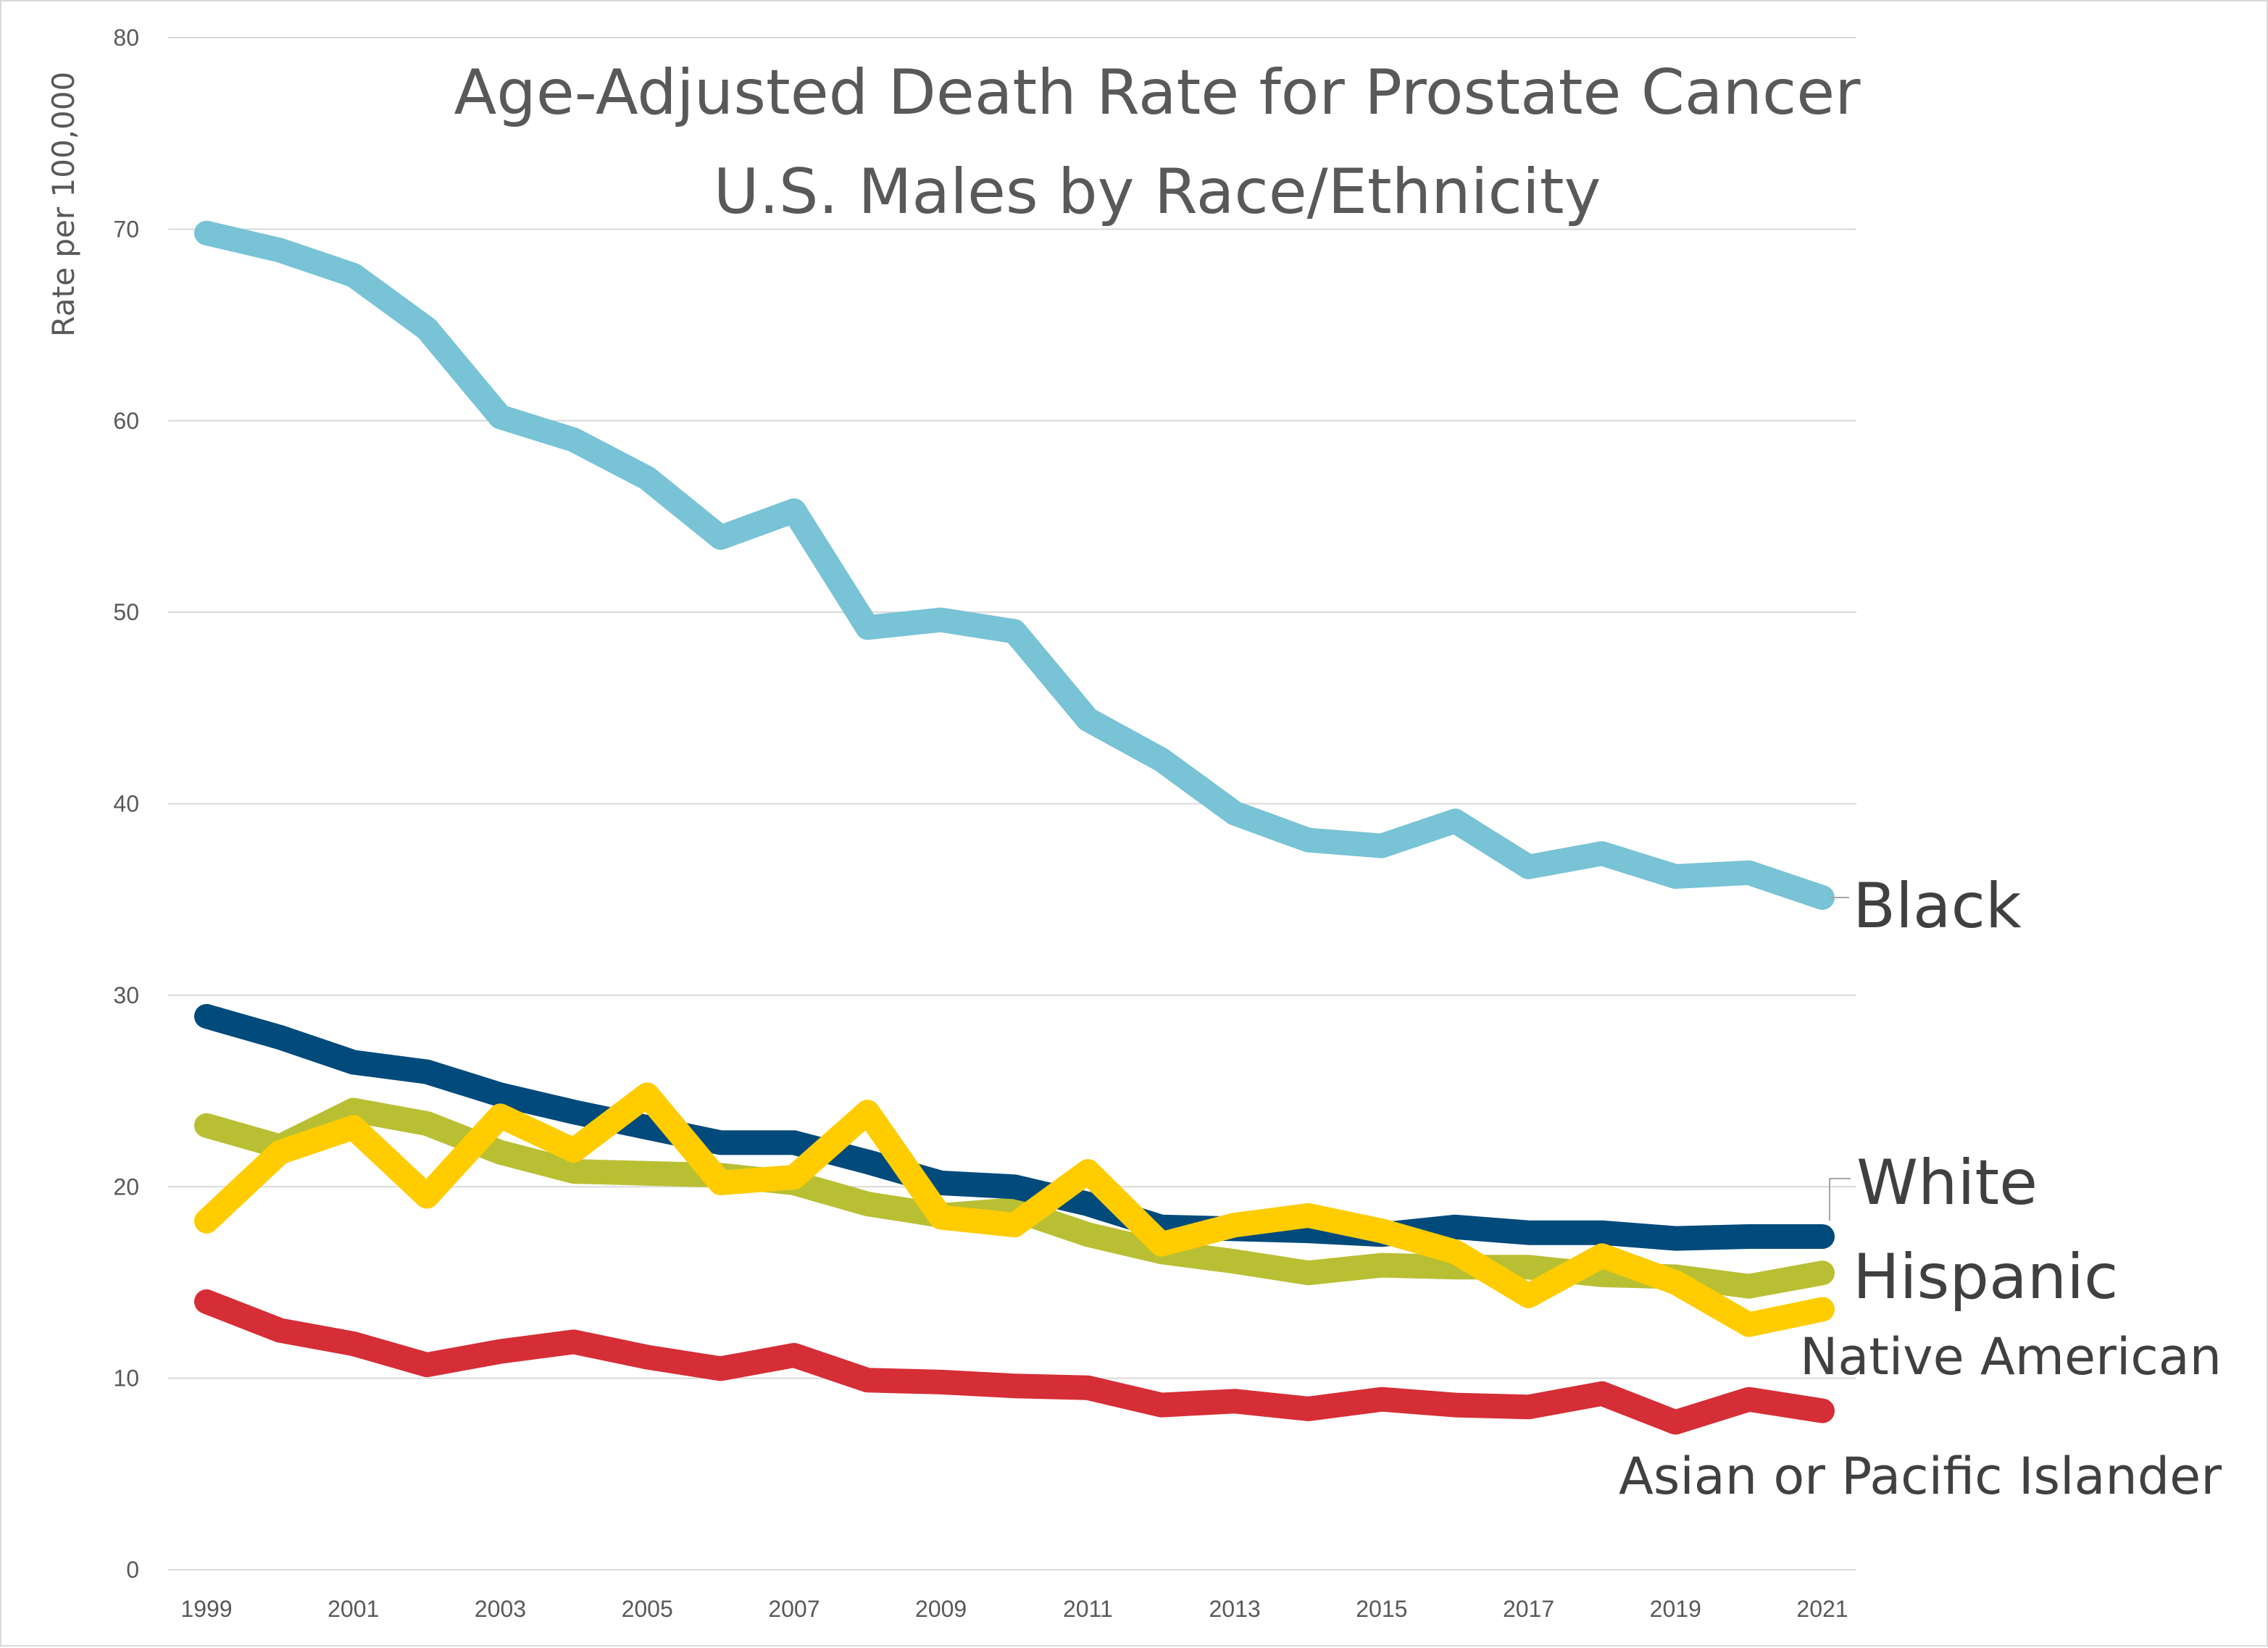 This screenshot has width=2268, height=1648. What do you see at coordinates (1676, 1609) in the screenshot?
I see `x-tick-label: 2019` at bounding box center [1676, 1609].